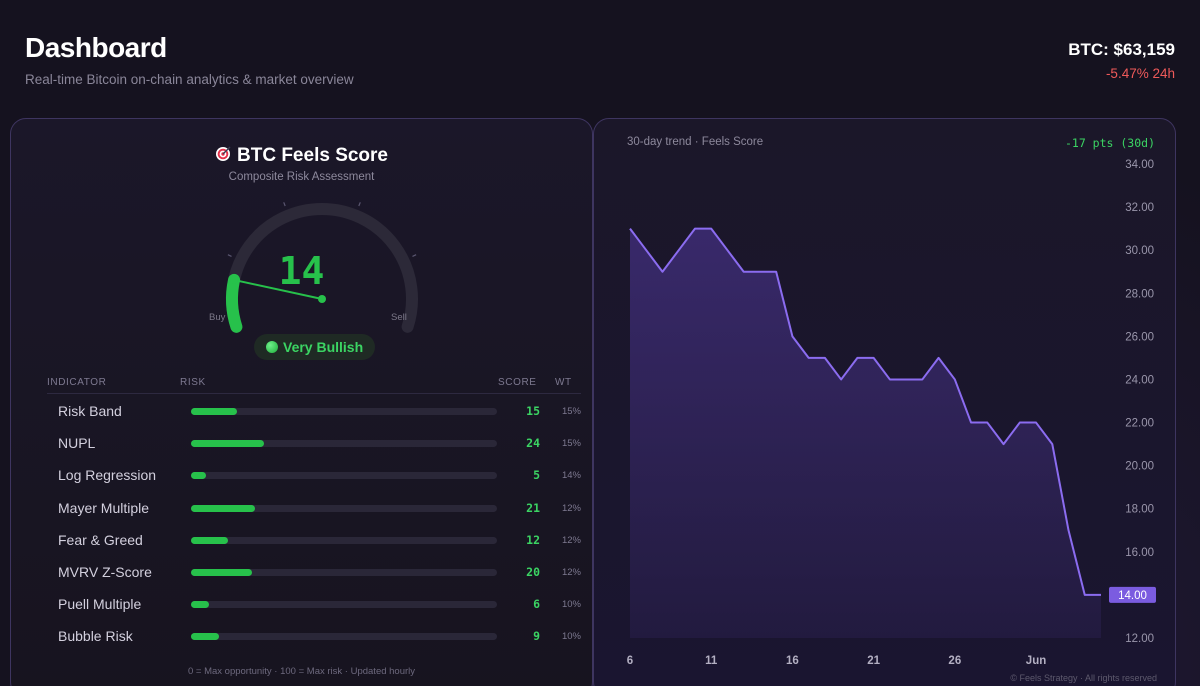 The height and width of the screenshot is (686, 1200). Describe the element at coordinates (95, 636) in the screenshot. I see `indicator-name: Bubble Risk` at that location.